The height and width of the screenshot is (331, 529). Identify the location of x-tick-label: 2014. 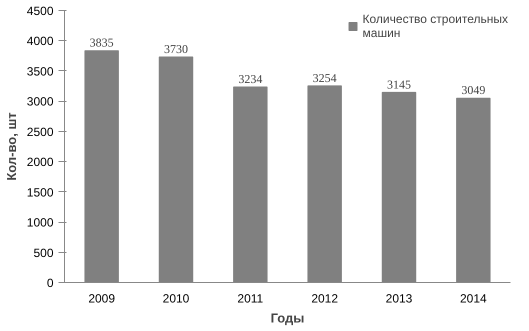
(474, 299).